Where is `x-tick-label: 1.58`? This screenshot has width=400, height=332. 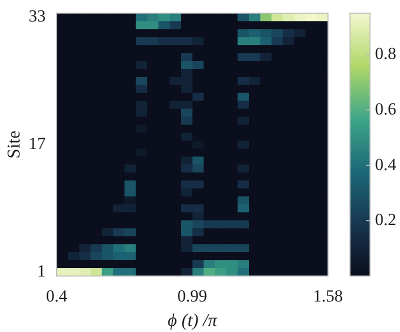 x-tick-label: 1.58 is located at coordinates (328, 296).